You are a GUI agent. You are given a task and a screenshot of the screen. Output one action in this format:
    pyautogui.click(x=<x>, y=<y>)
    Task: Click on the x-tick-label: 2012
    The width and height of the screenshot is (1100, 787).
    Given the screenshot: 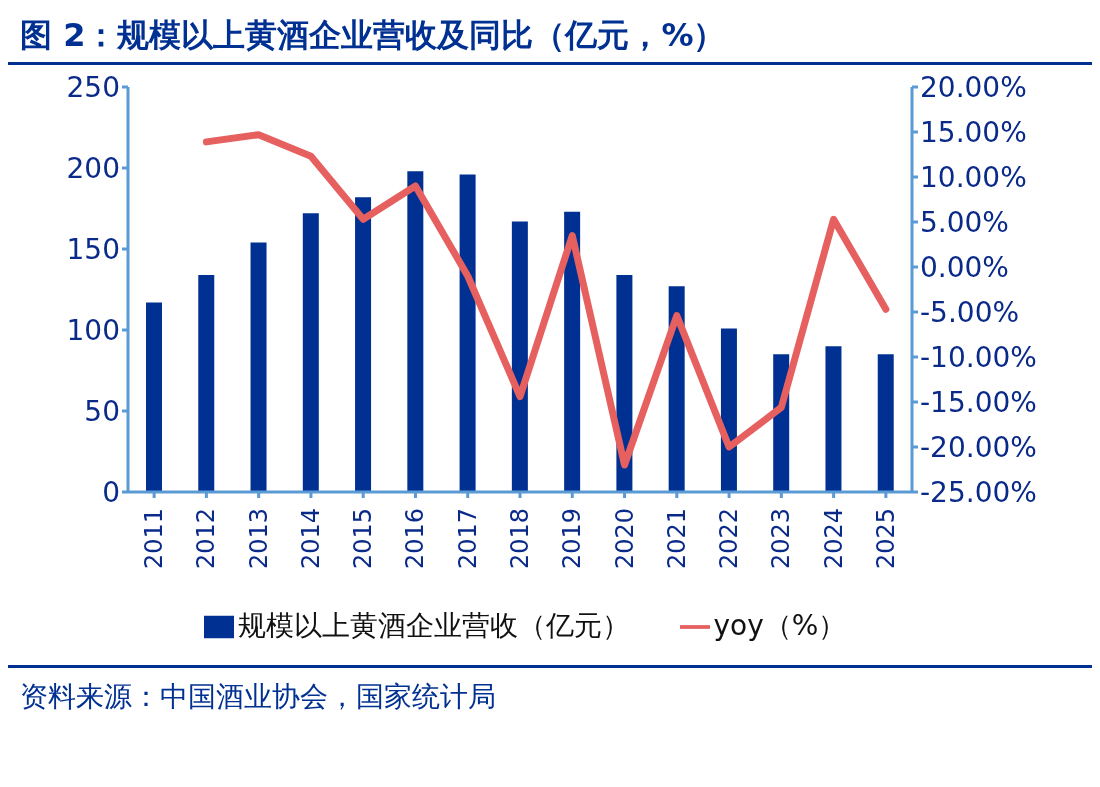 What is the action you would take?
    pyautogui.click(x=206, y=539)
    